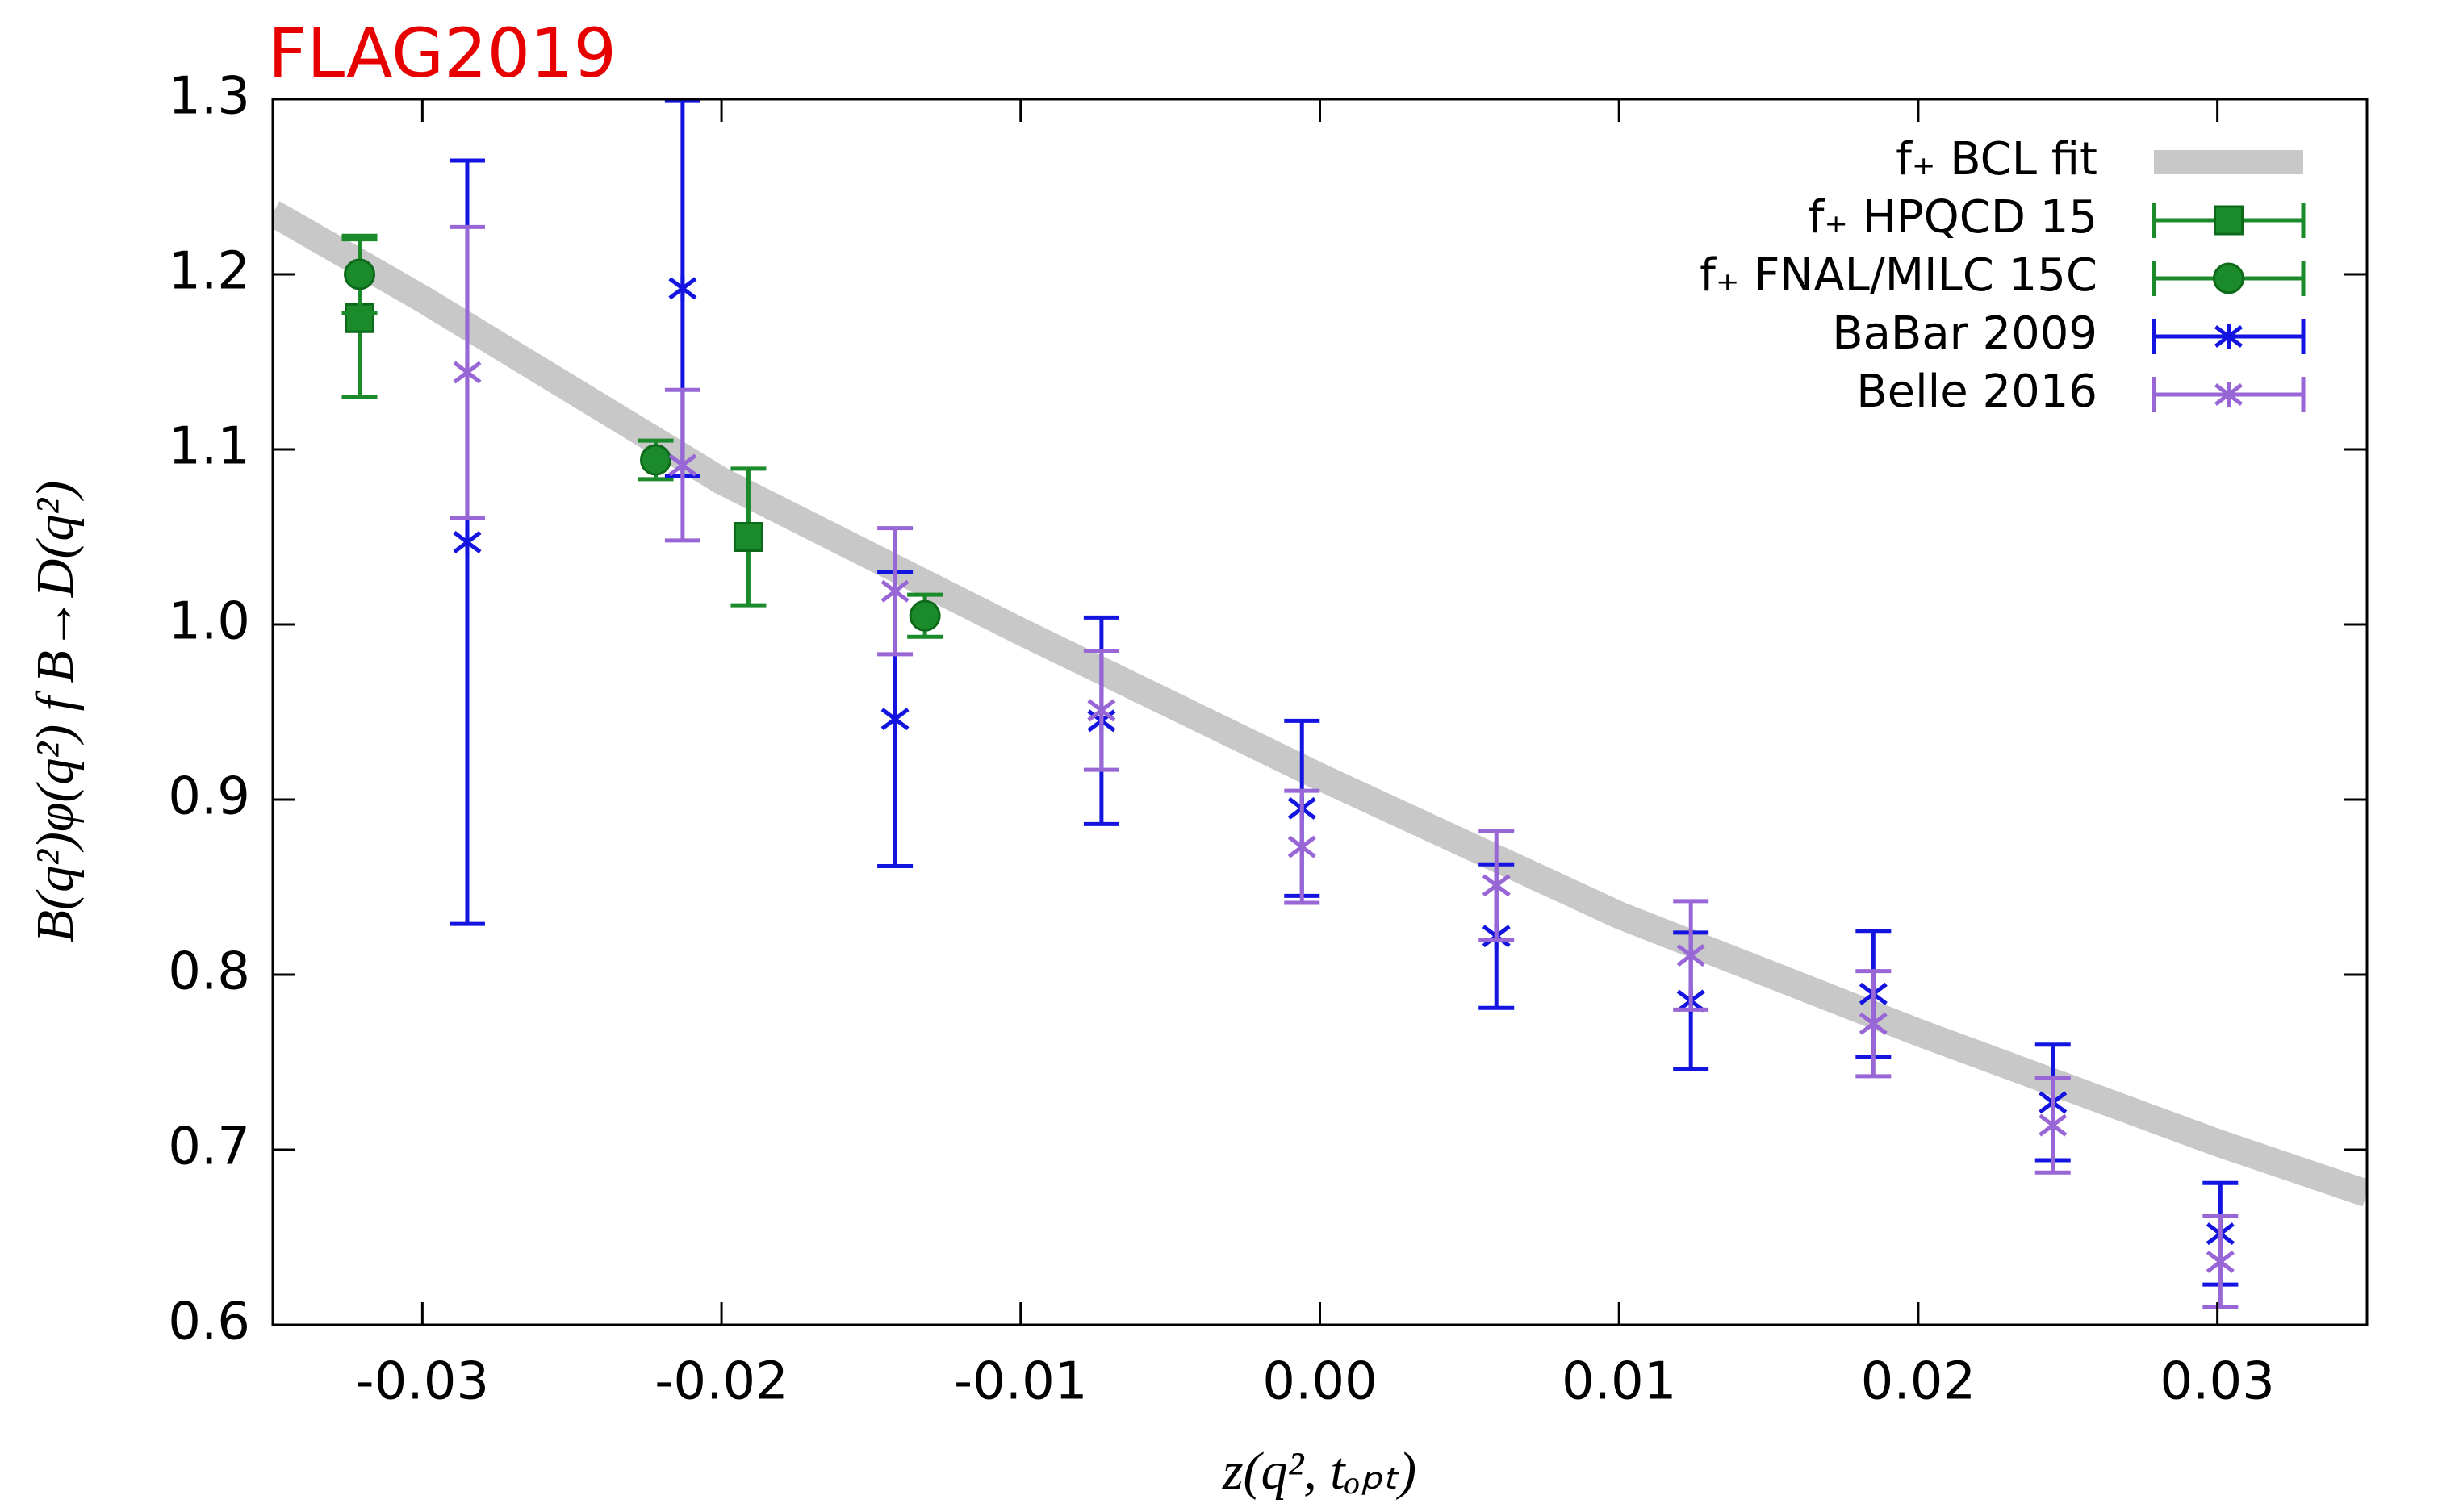 This screenshot has width=2438, height=1512. I want to click on y-tick-label: 1.1, so click(209, 447).